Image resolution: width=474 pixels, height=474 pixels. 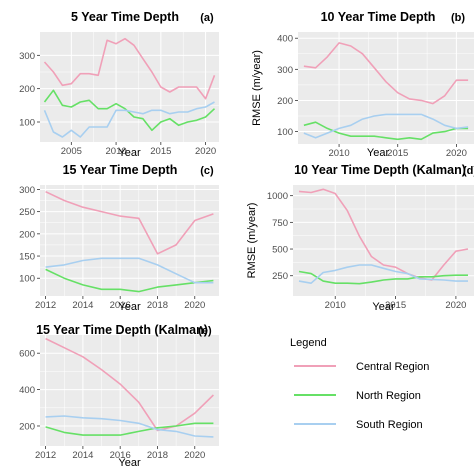 What do you see at coordinates (388, 396) in the screenshot?
I see `legend-label-north: North Region` at bounding box center [388, 396].